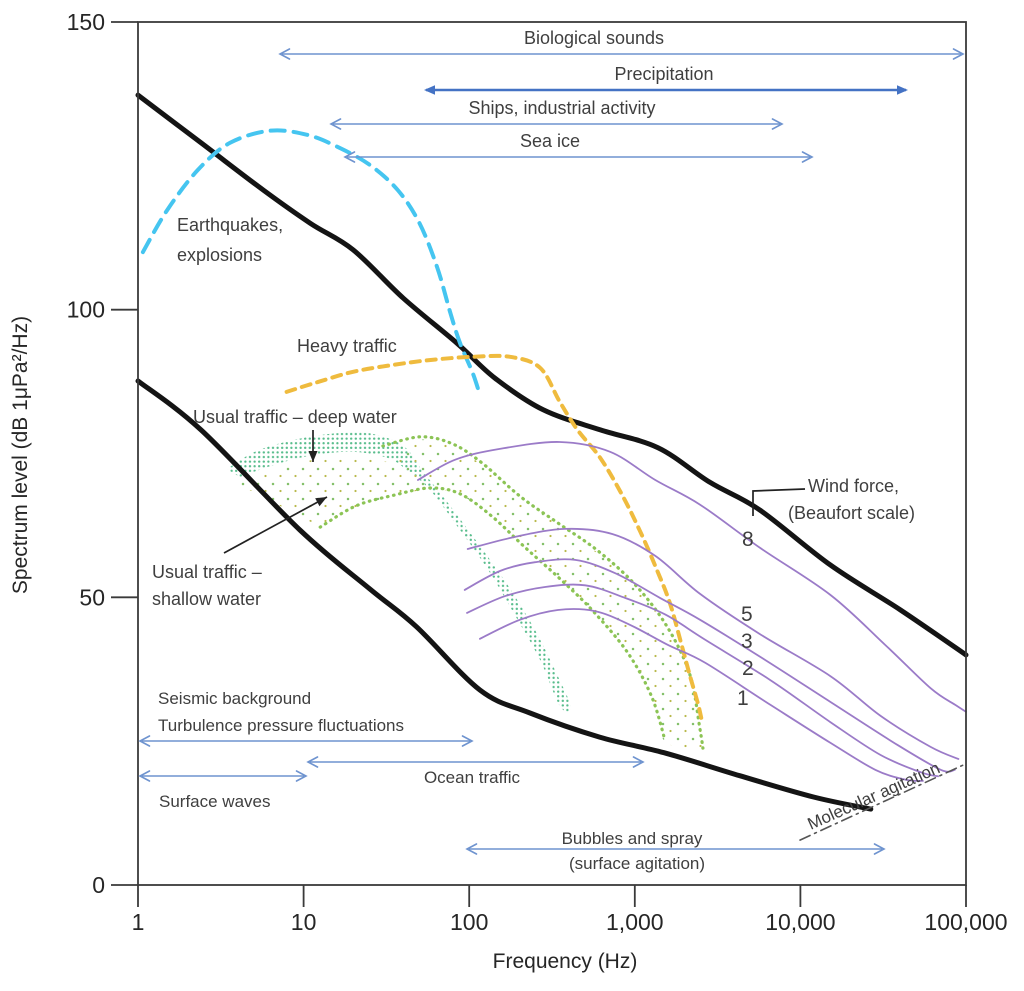 This screenshot has height=991, width=1024. What do you see at coordinates (230, 225) in the screenshot?
I see `annotation-text: Earthquakes,` at bounding box center [230, 225].